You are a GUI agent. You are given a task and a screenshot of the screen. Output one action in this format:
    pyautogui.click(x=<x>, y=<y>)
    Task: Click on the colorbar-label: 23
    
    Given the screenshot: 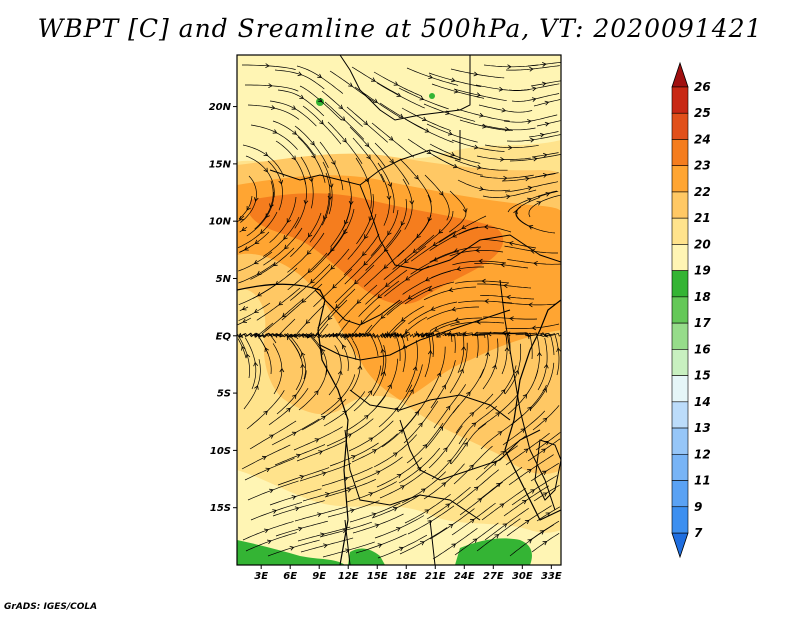 What is the action you would take?
    pyautogui.click(x=702, y=166)
    